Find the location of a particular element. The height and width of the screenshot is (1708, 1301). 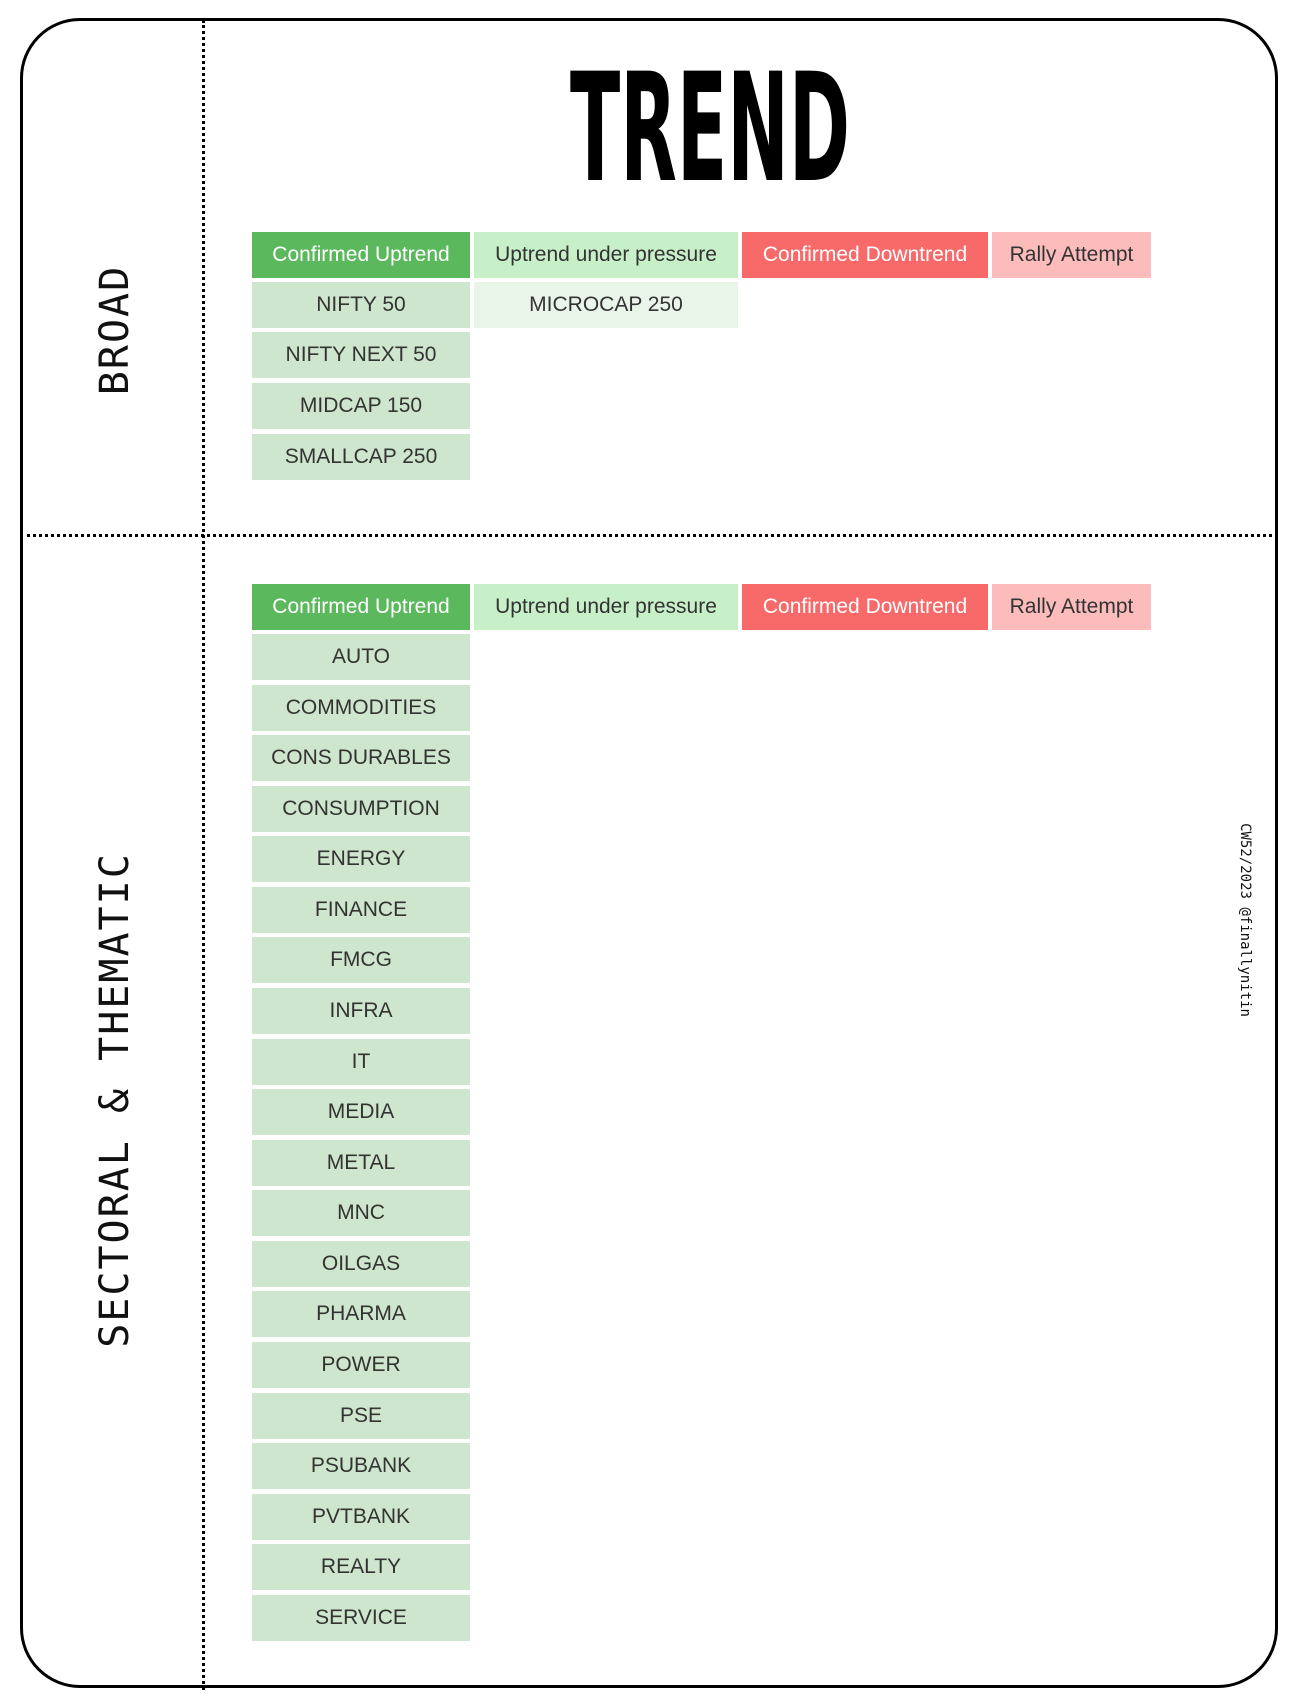

watermark-text: CW52/2023 @finallynitin is located at coordinates (1245, 920).